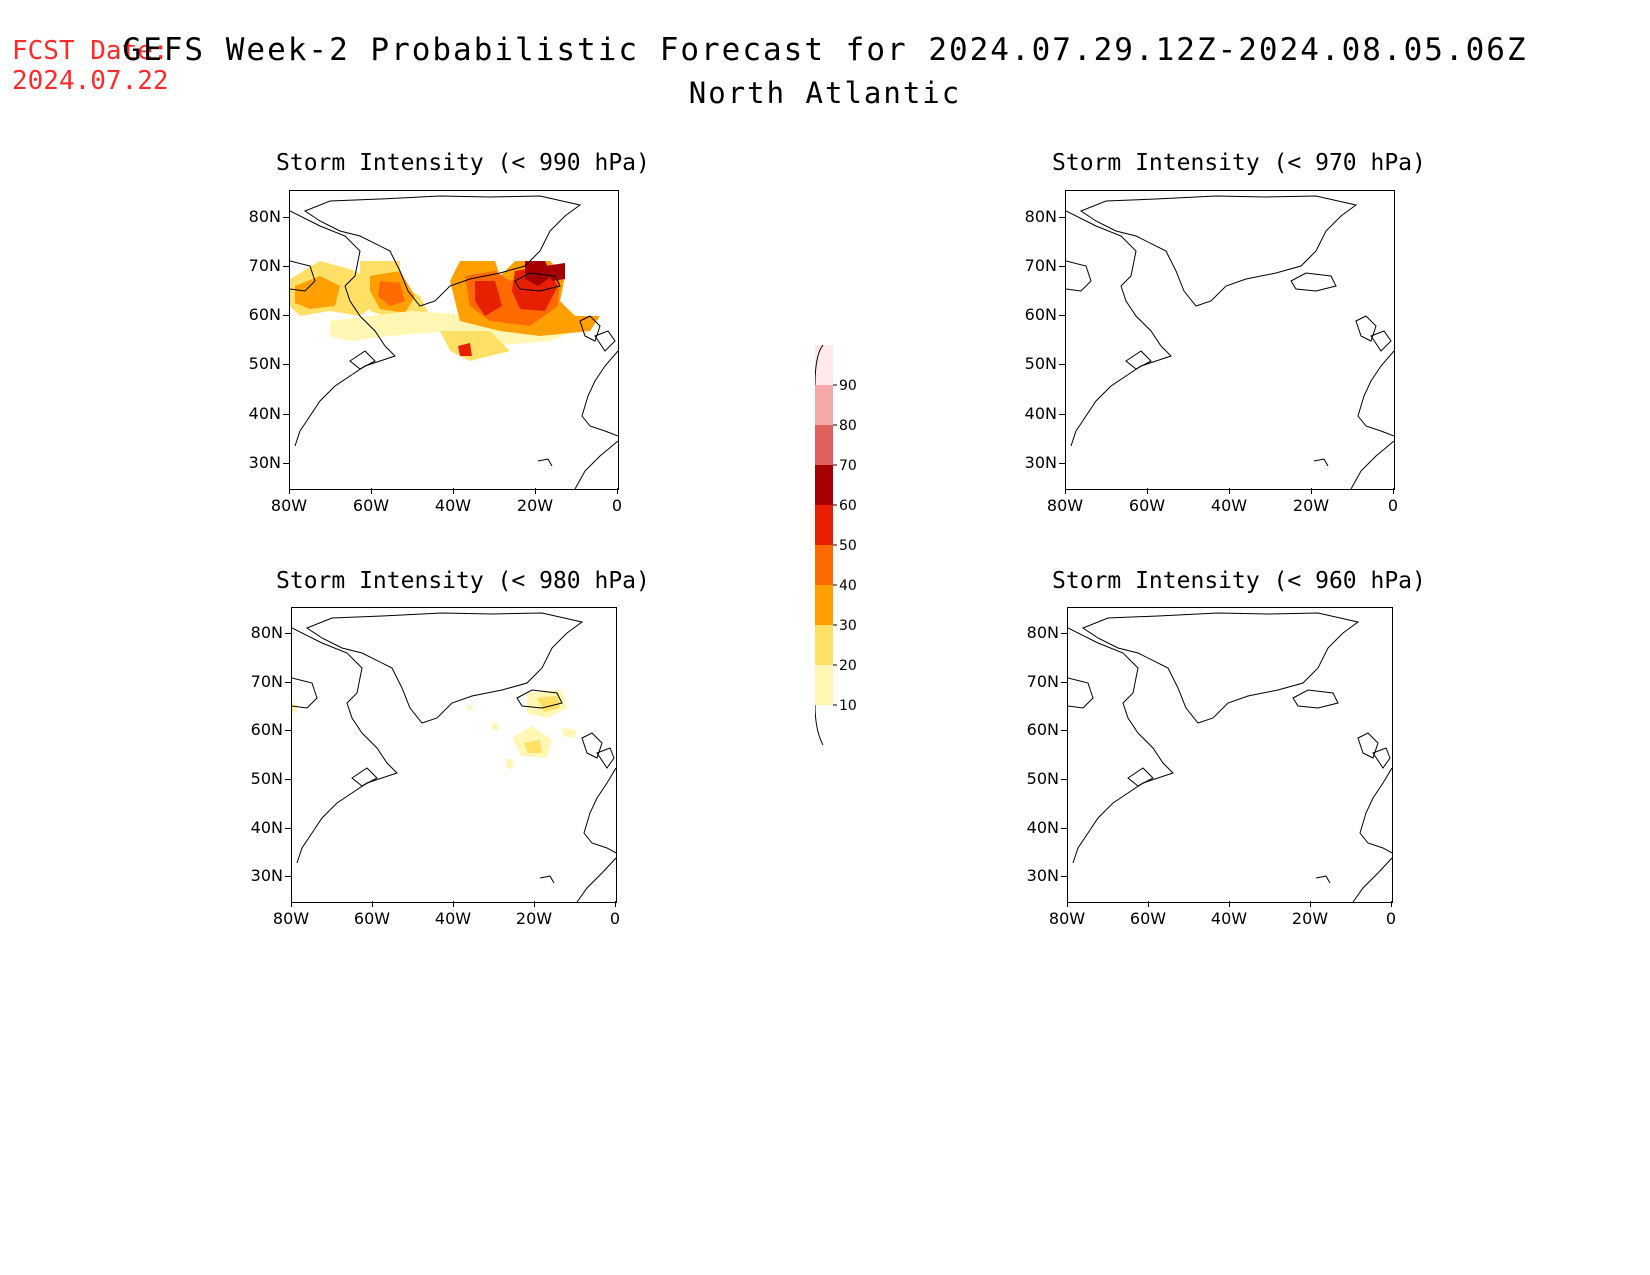 The width and height of the screenshot is (1650, 1275). What do you see at coordinates (1239, 581) in the screenshot?
I see `panel-title: Storm Intensity (< 960 hPa)` at bounding box center [1239, 581].